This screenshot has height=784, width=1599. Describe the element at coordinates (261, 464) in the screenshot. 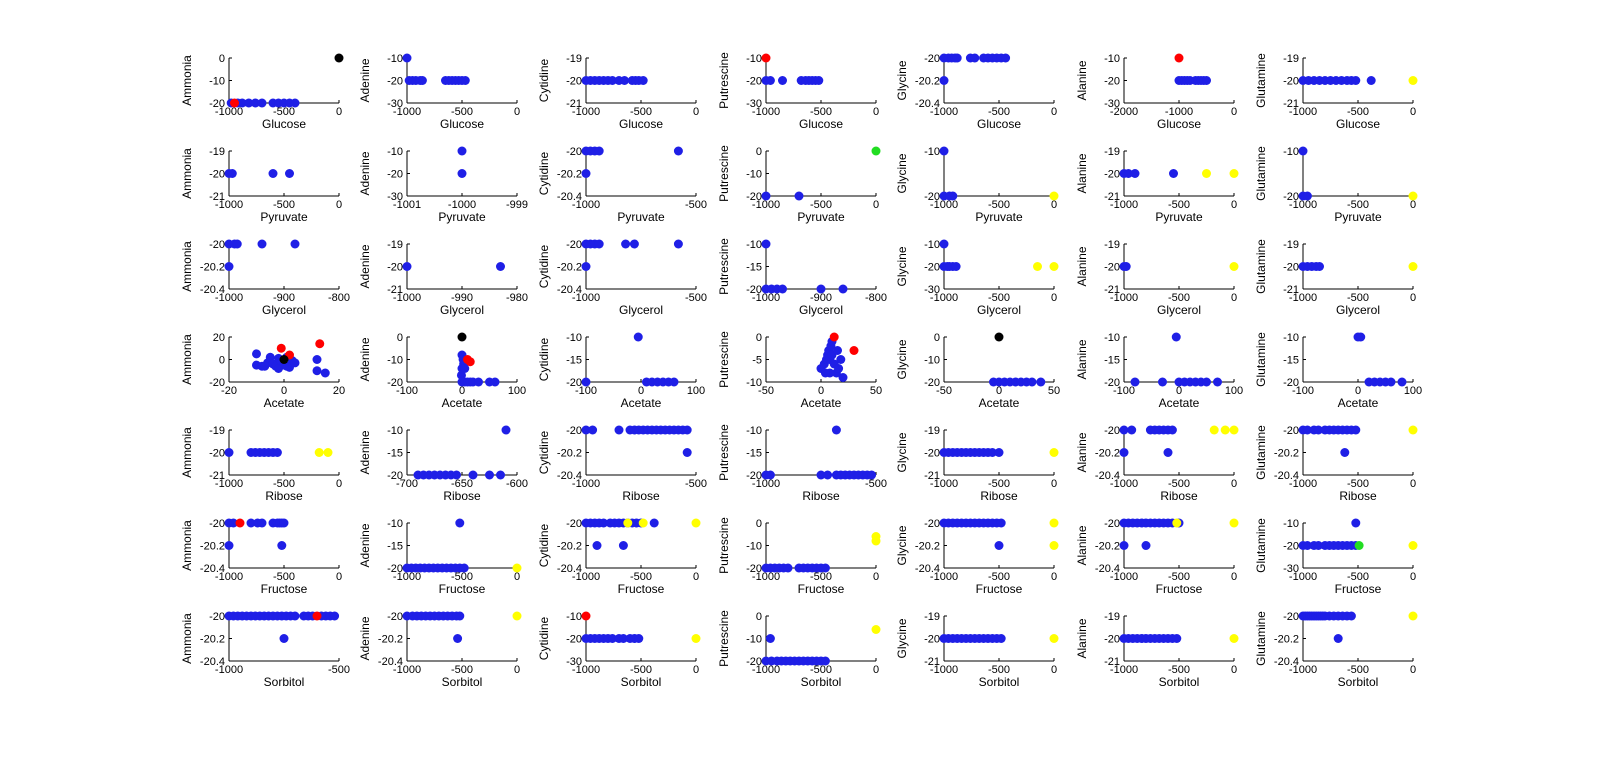

I see `subplot: -1000 -500 0 -21 -20 -19 Ribose Ammonia` at that location.